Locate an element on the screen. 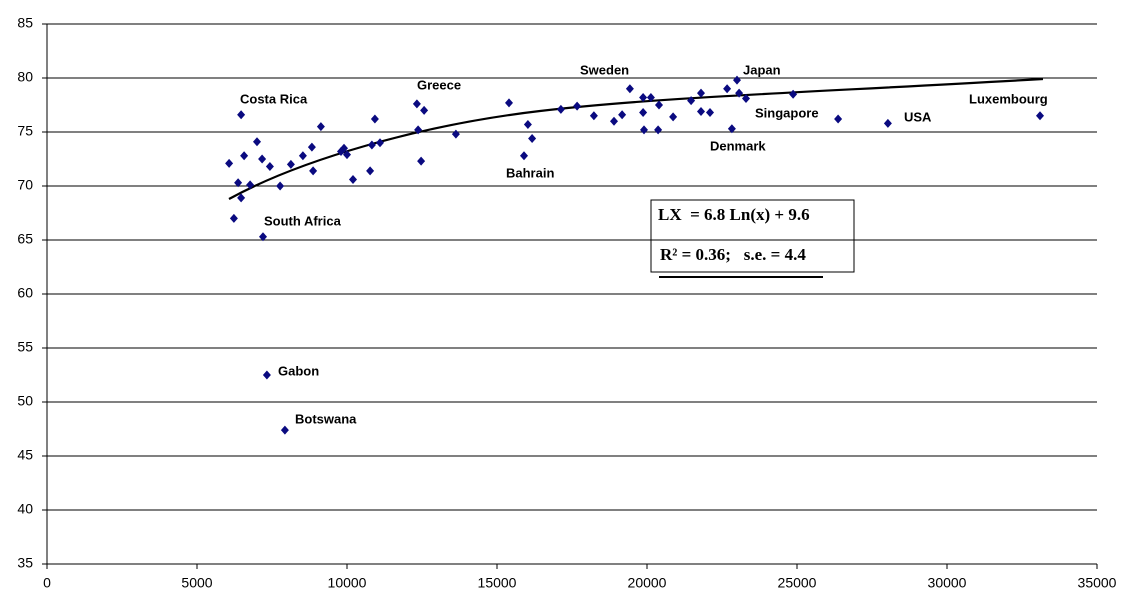 The height and width of the screenshot is (597, 1133). country-label: Botswana is located at coordinates (326, 418).